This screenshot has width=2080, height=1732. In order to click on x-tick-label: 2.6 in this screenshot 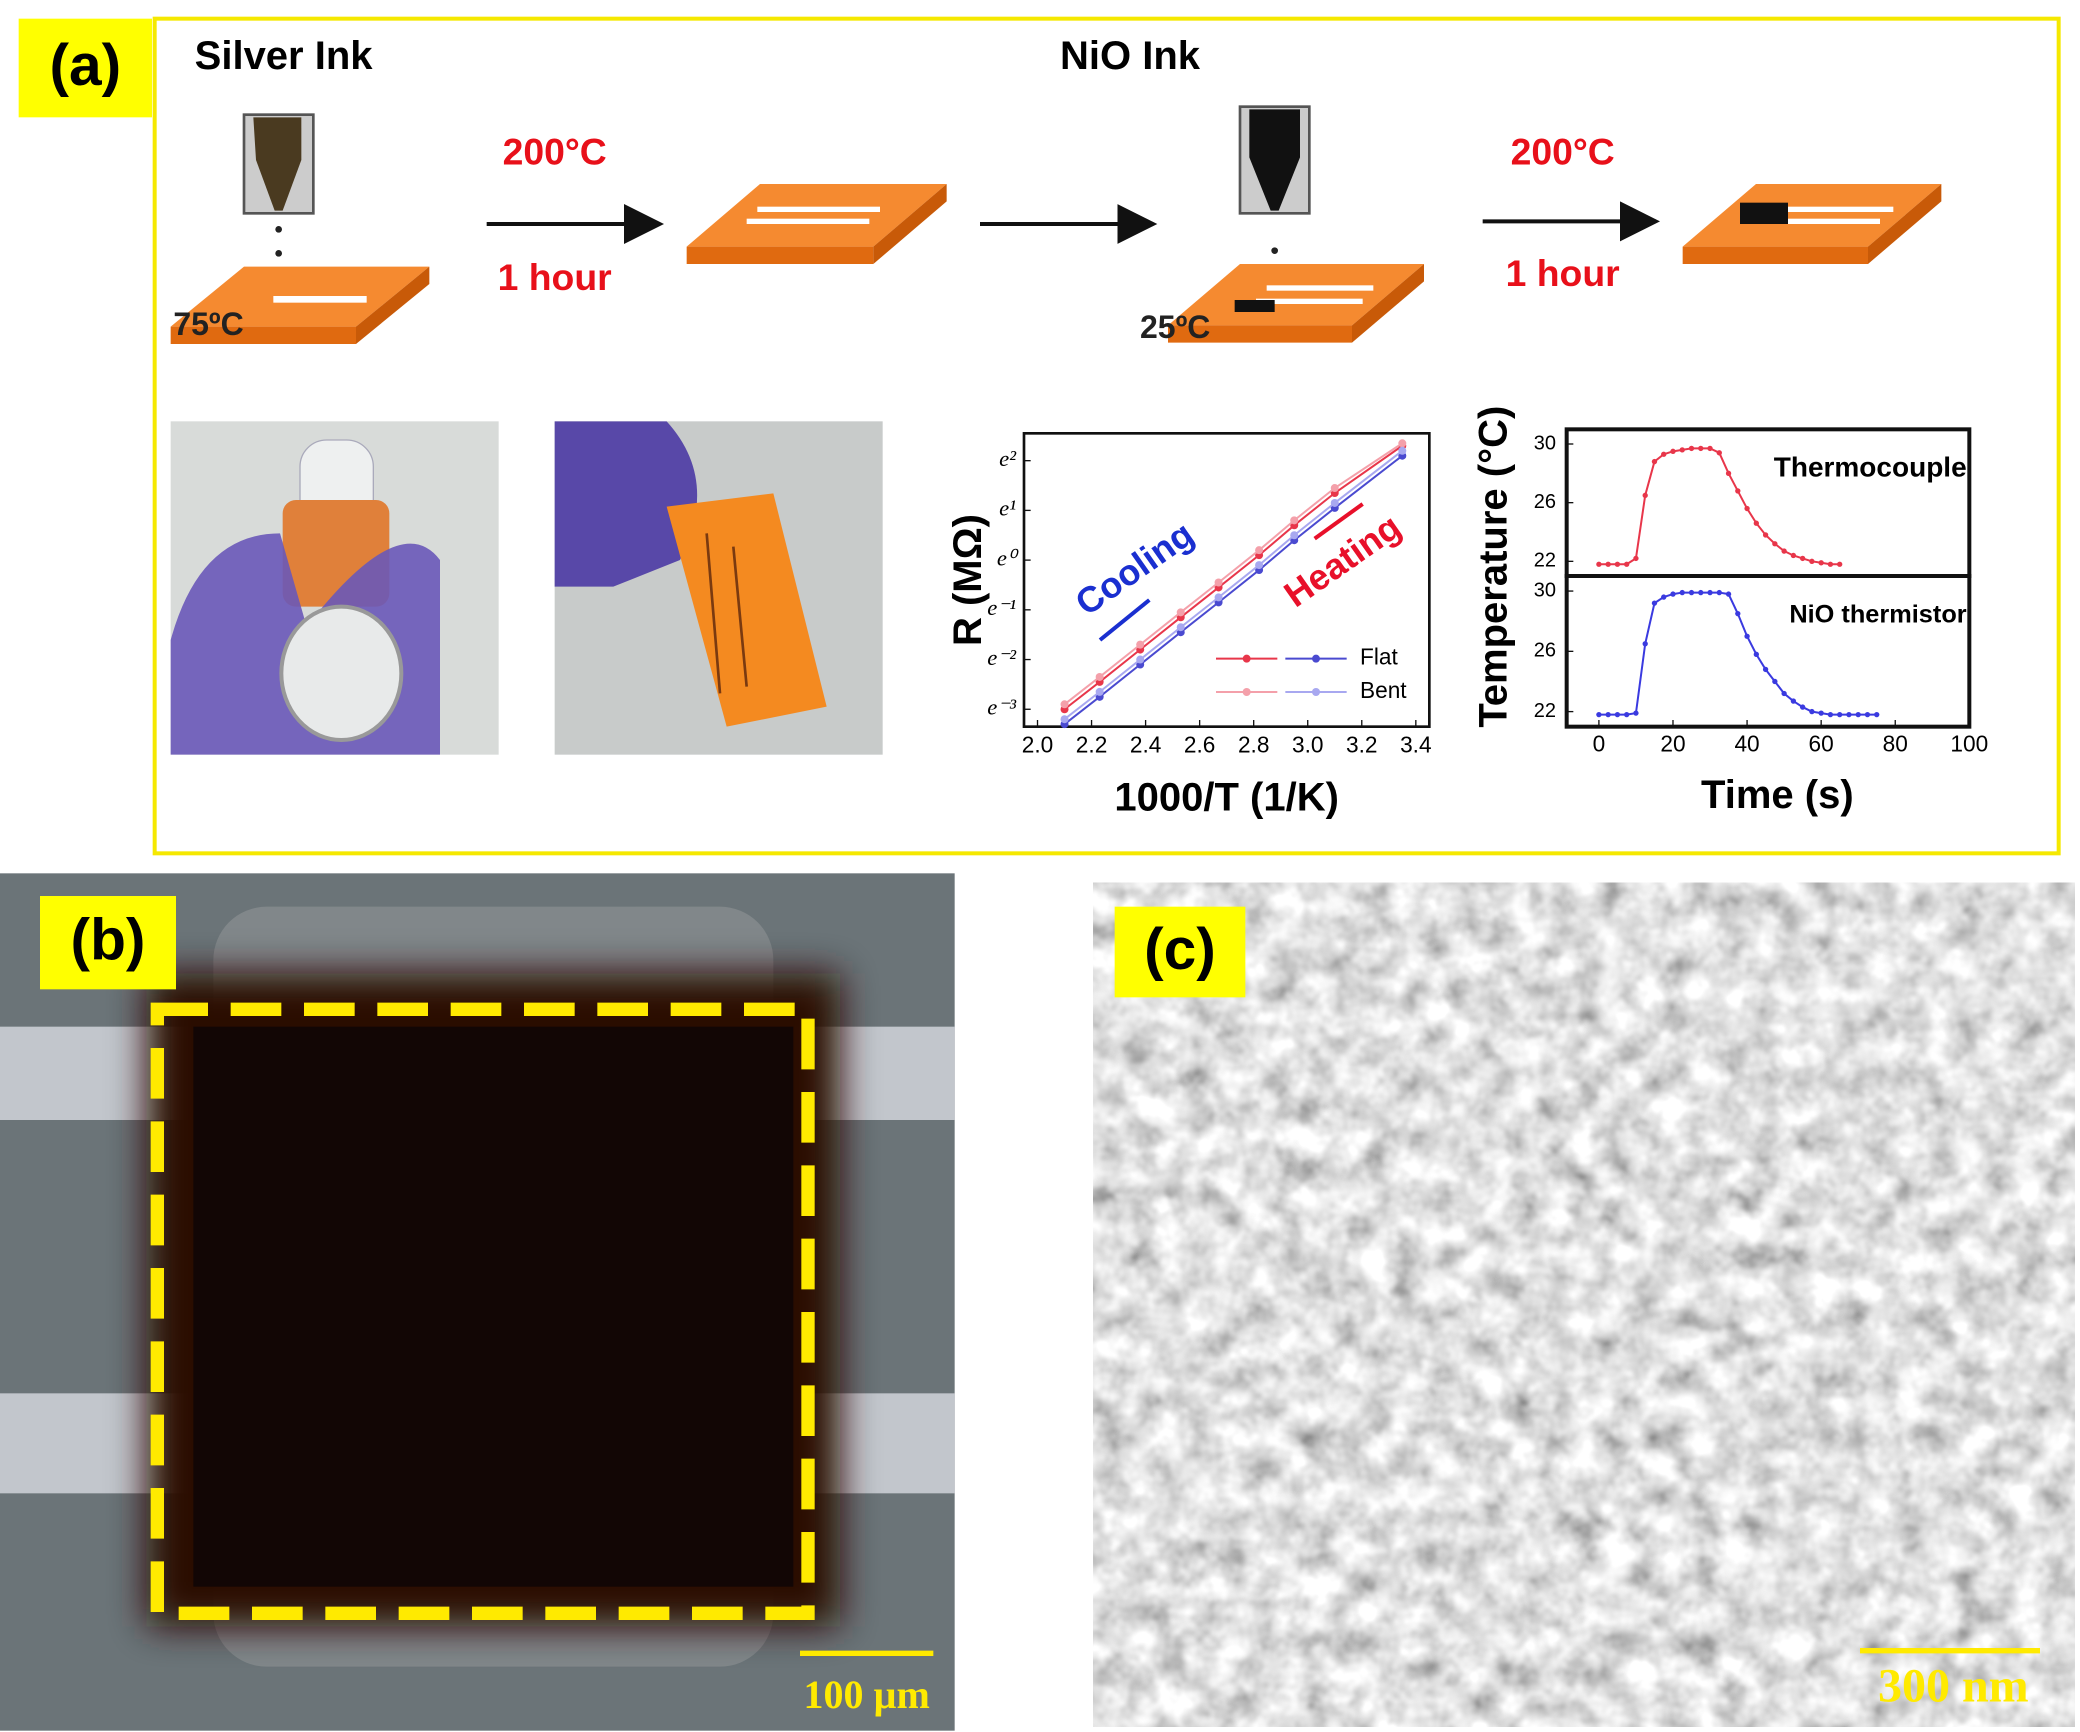, I will do `click(1200, 745)`.